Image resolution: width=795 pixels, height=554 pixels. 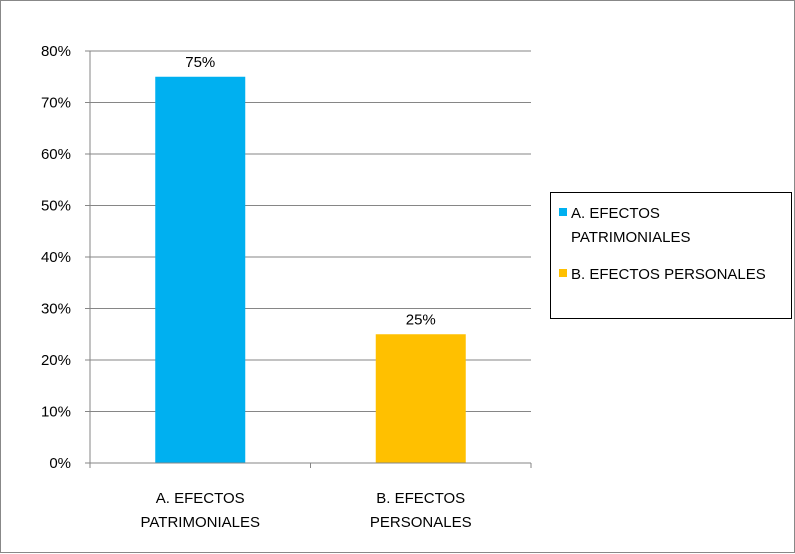 I want to click on y-axis-ticks: 0% 10% 20% 30% 40% 50% 60% 70% 80%, so click(x=65, y=257).